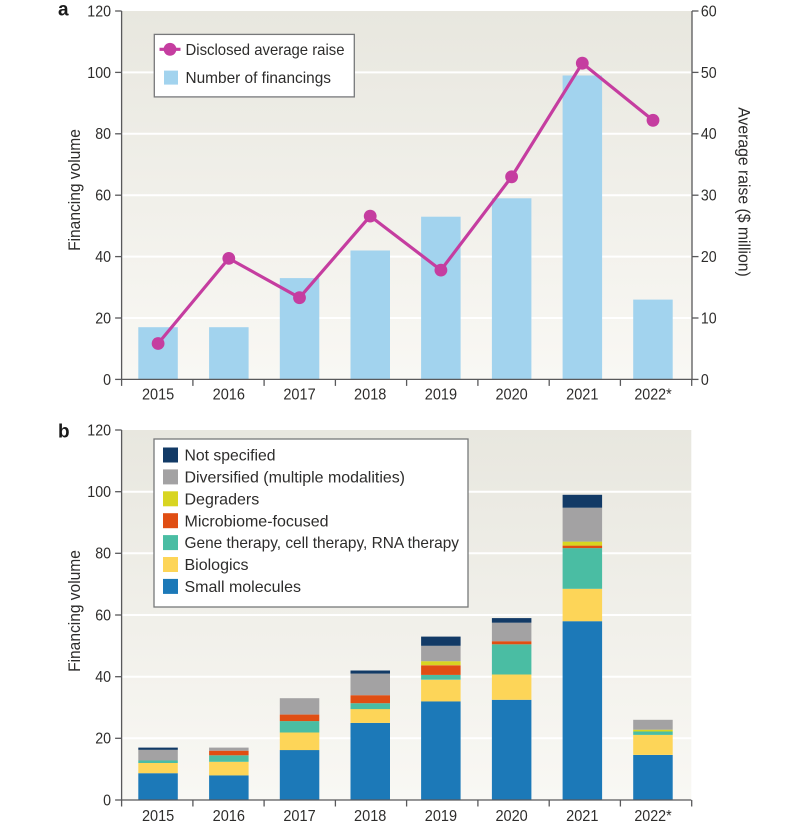 Image resolution: width=800 pixels, height=827 pixels. I want to click on svg-text: Disclosed average raise, so click(265, 50).